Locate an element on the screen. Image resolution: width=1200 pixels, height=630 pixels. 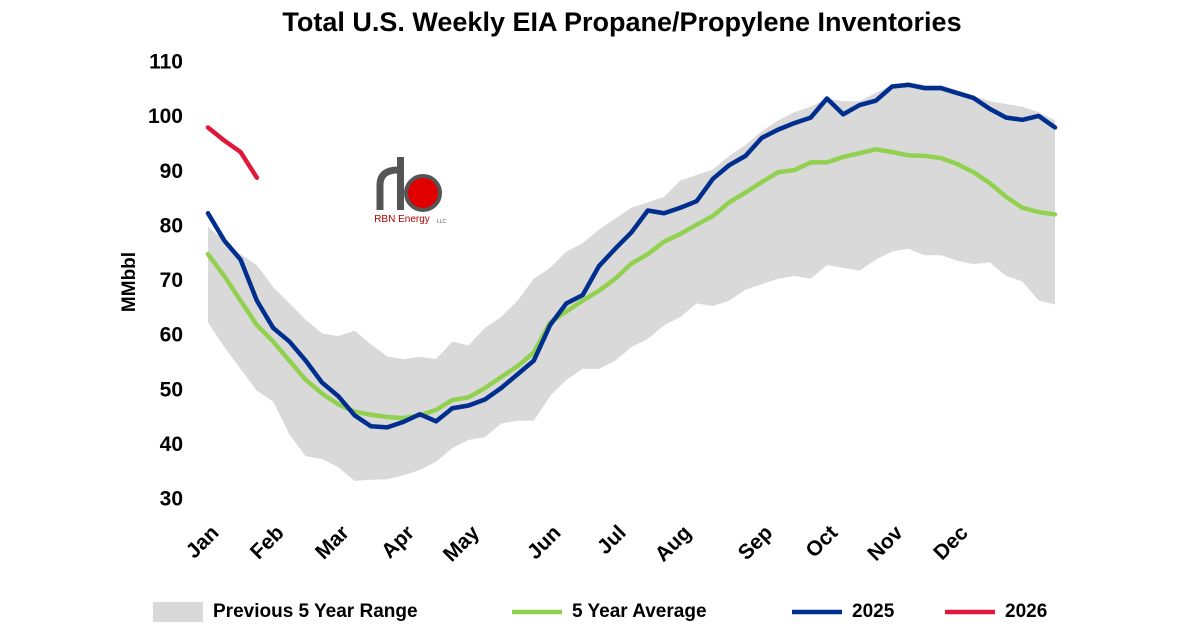
y-tick-label: 80 is located at coordinates (171, 225).